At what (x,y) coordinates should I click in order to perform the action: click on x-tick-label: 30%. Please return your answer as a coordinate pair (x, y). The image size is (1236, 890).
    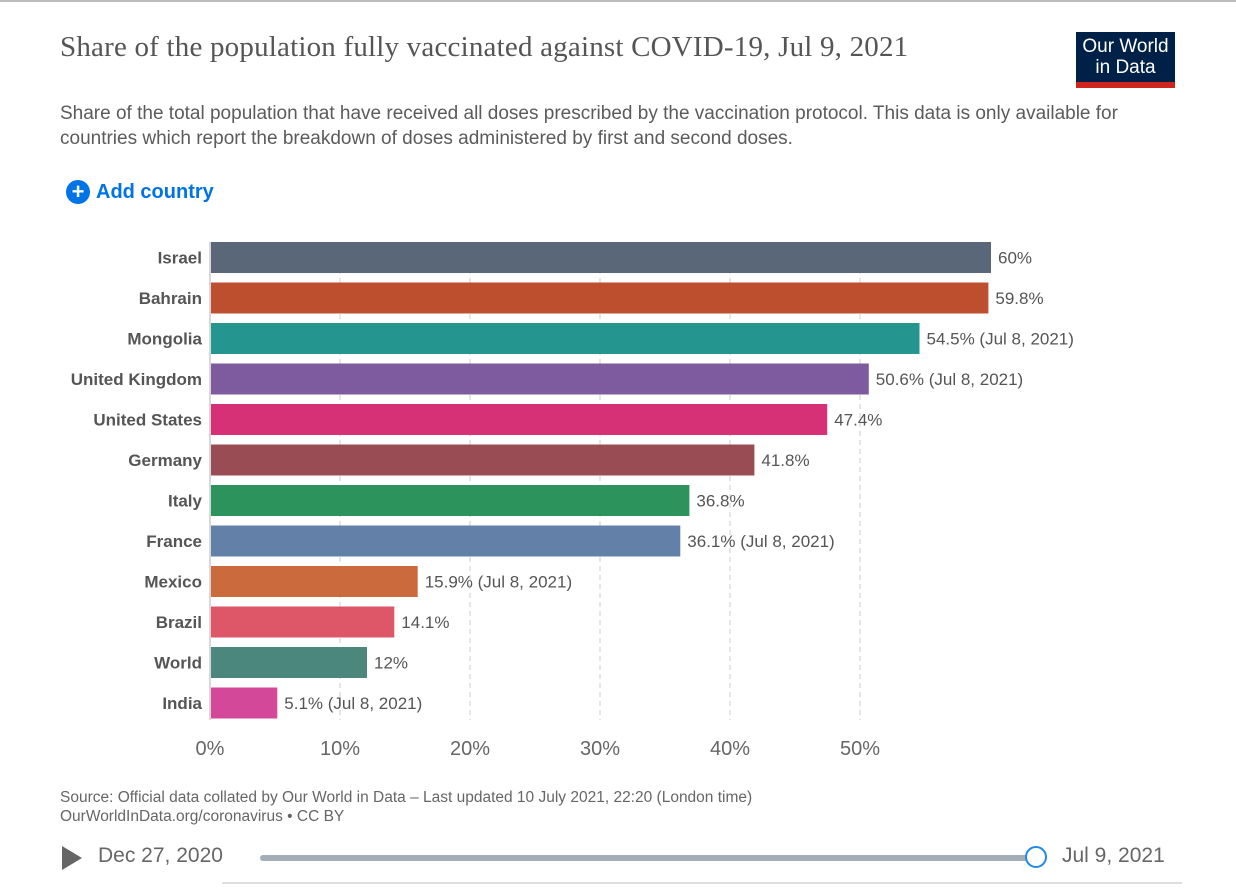
    Looking at the image, I should click on (600, 749).